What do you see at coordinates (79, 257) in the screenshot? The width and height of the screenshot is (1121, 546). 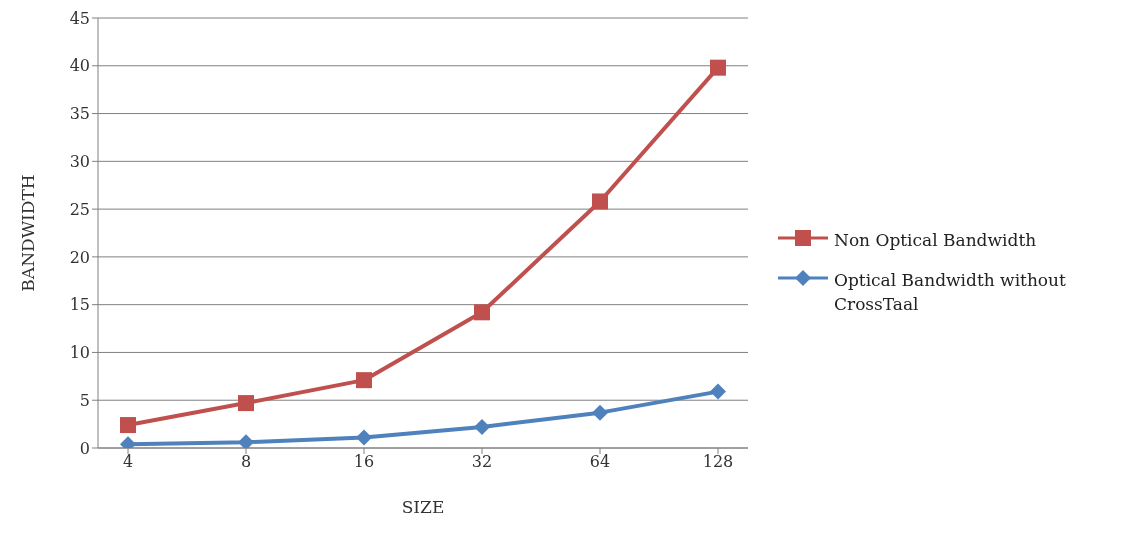 I see `y-tick-label: 20` at bounding box center [79, 257].